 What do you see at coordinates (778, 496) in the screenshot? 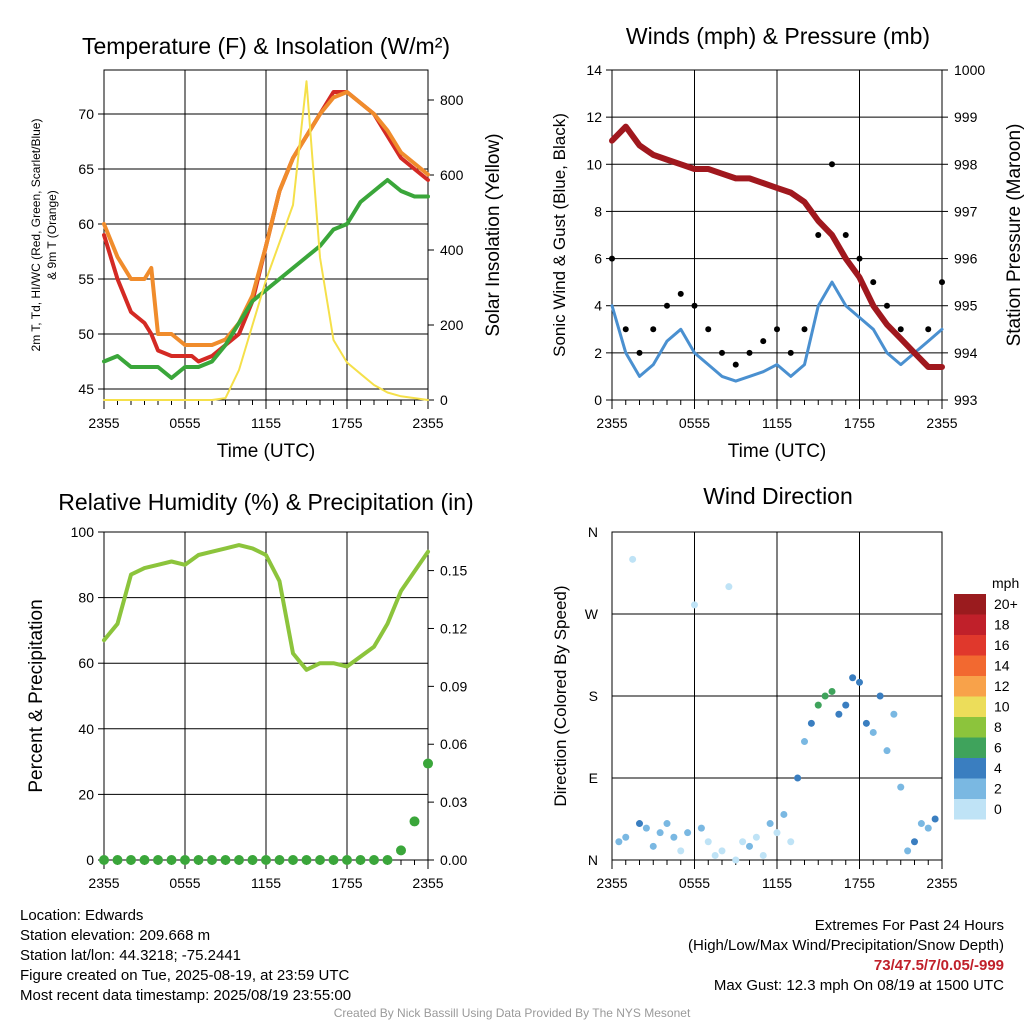
I see `chart-title: Wind Direction` at bounding box center [778, 496].